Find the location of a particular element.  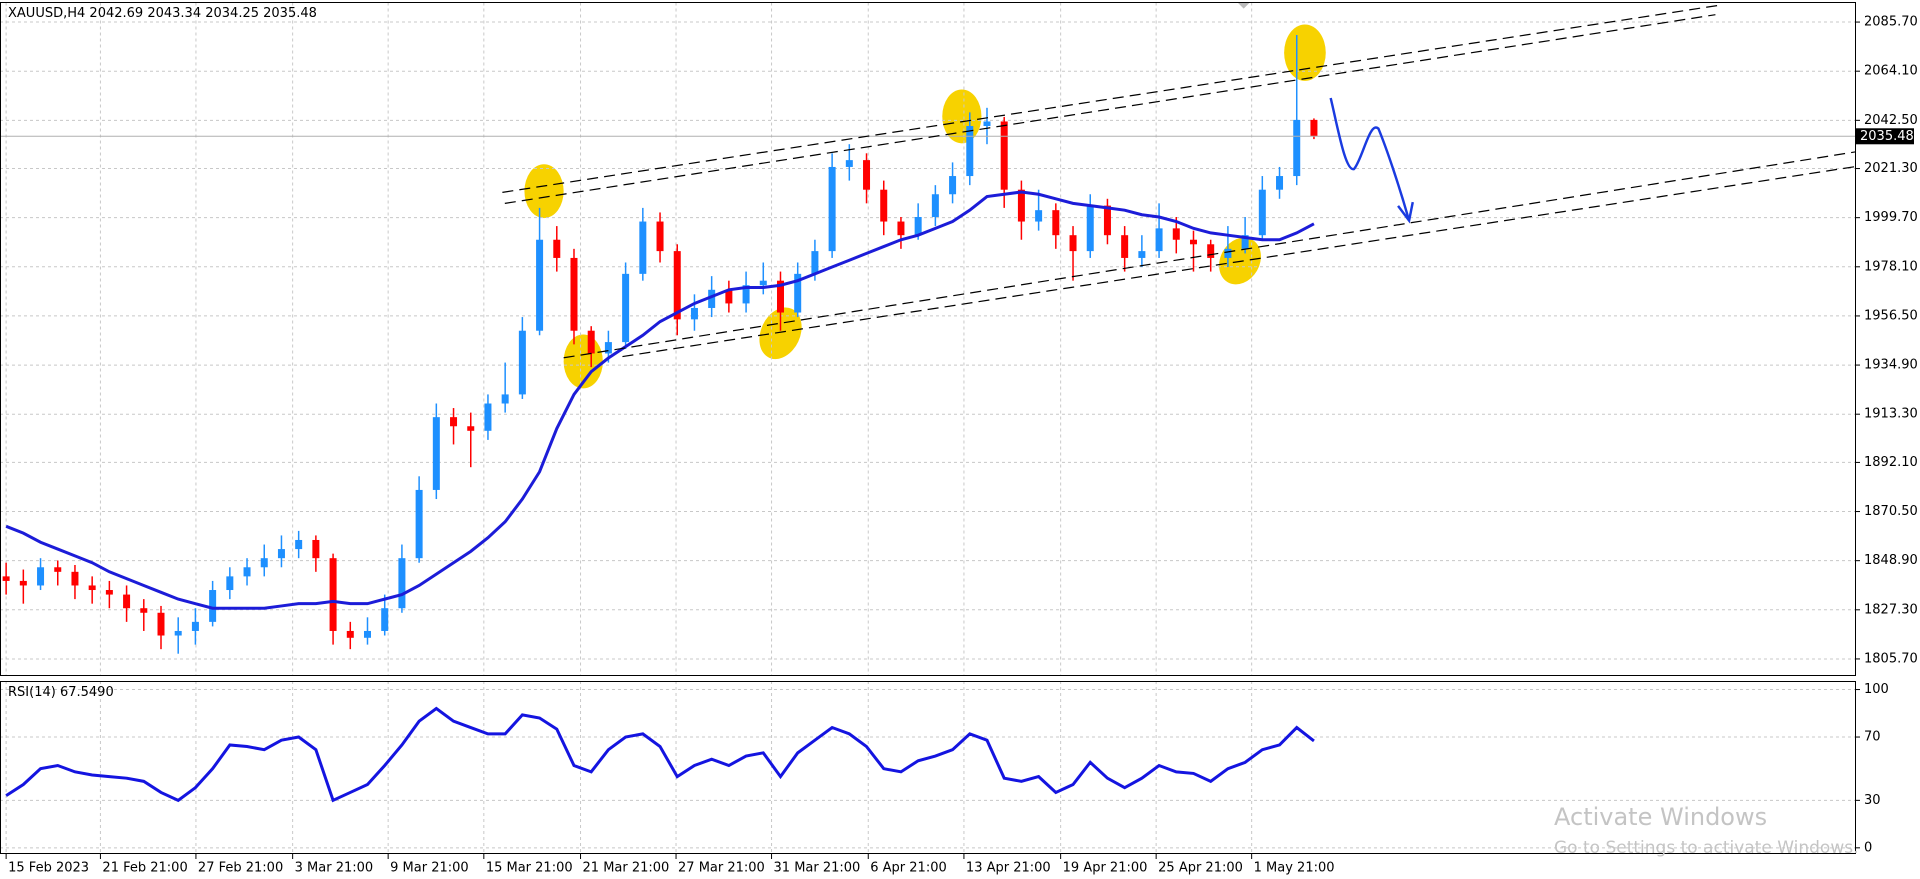

y-tick-label: 2021.30 is located at coordinates (1891, 168).